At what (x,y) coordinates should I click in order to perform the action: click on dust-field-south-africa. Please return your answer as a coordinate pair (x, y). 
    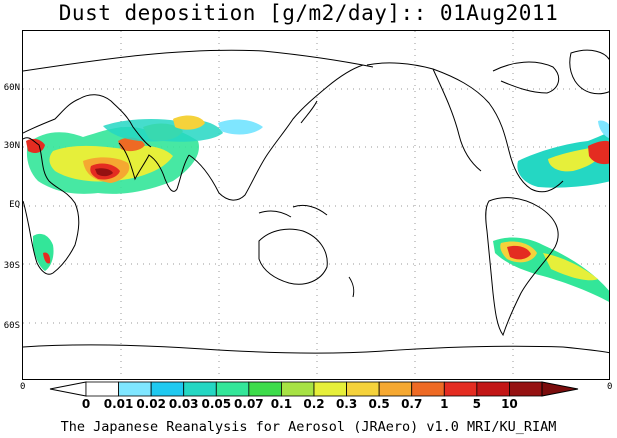
    Looking at the image, I should click on (43, 252).